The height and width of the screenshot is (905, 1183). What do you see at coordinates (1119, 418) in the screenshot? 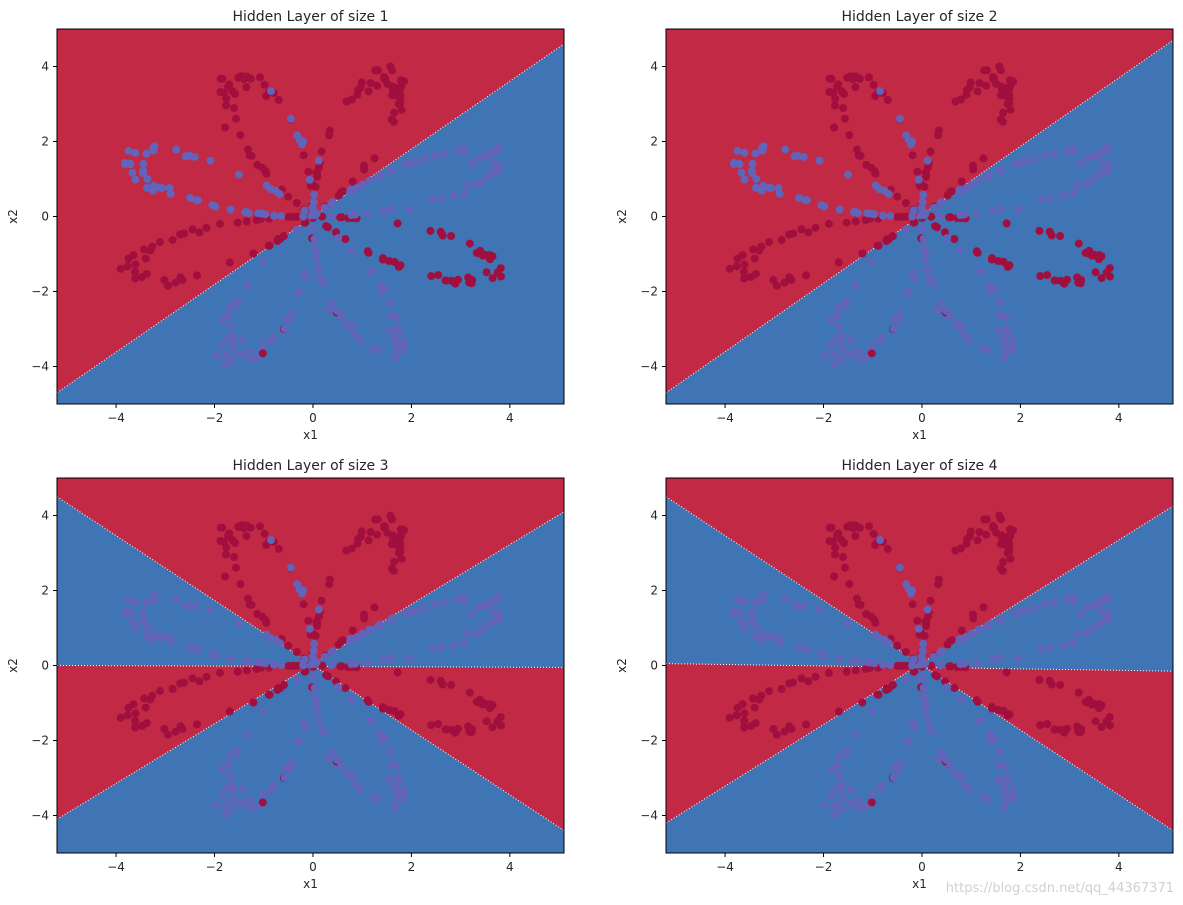
I see `x-tick-label: 4` at bounding box center [1119, 418].